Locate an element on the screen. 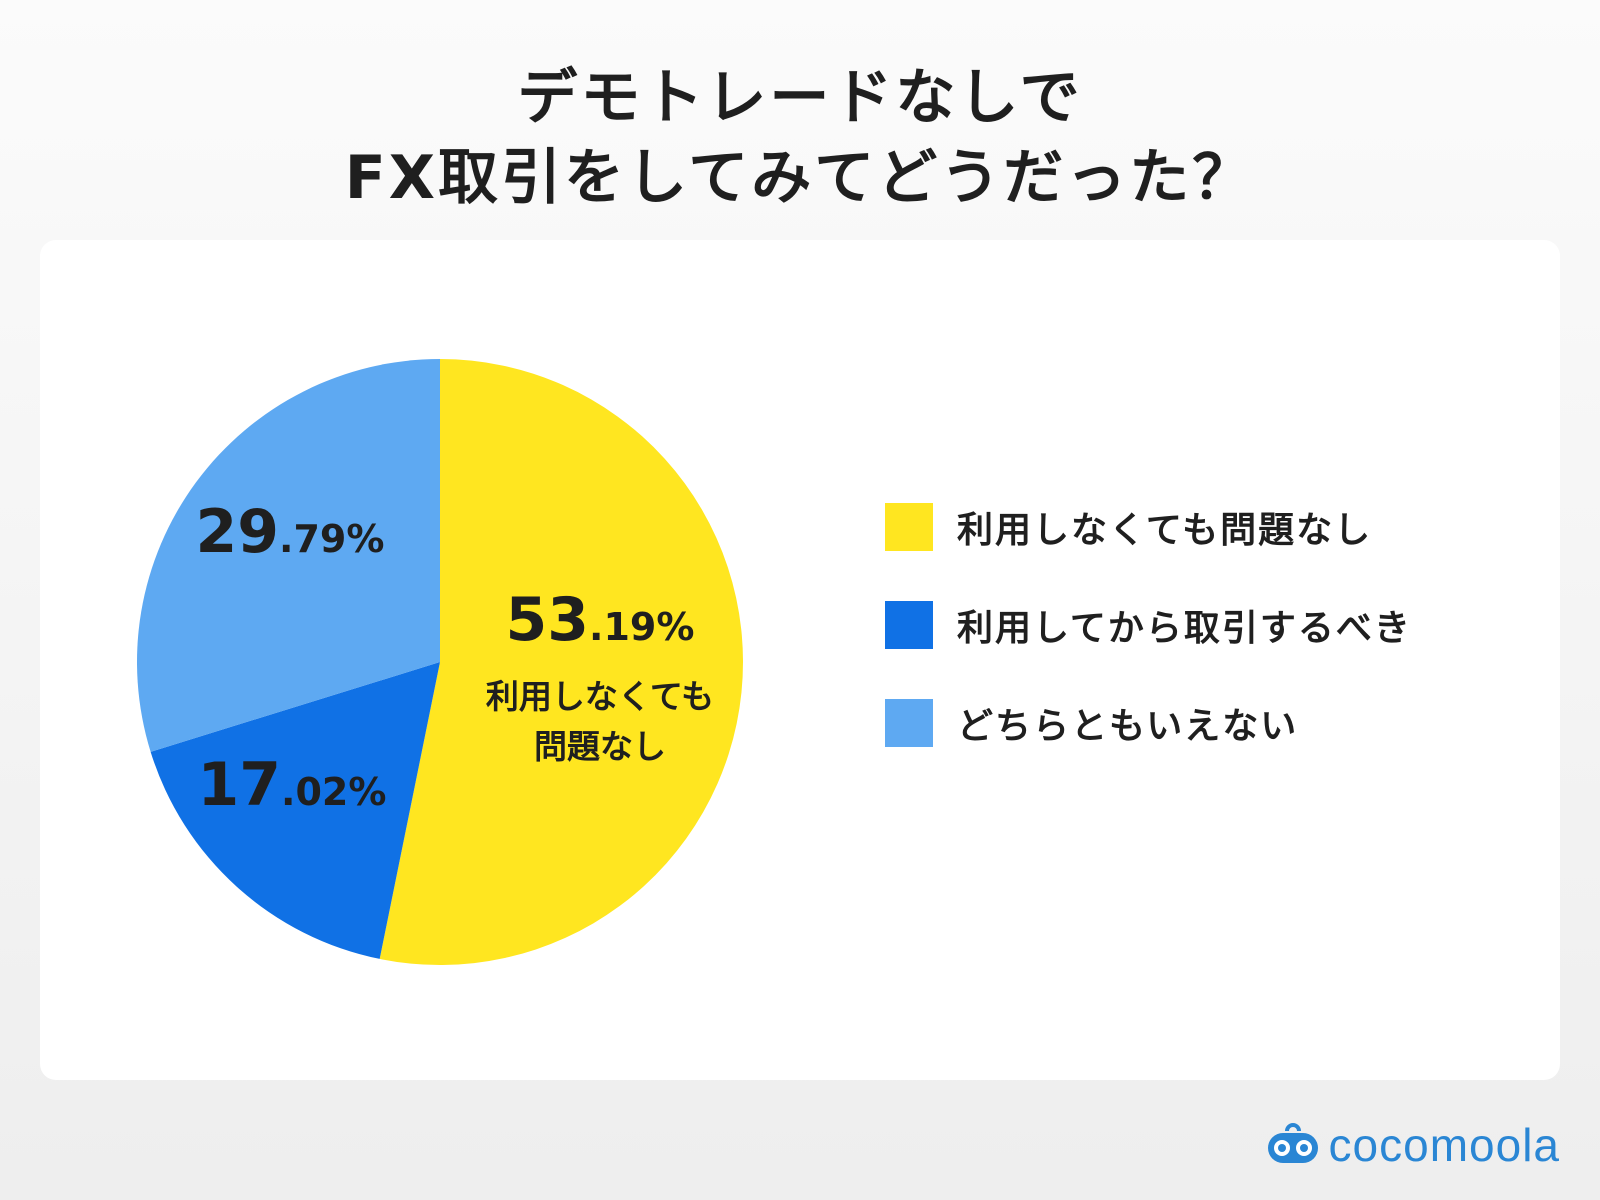 The height and width of the screenshot is (1200, 1600). slice-category-label-0-0: 利用しなくても is located at coordinates (600, 696).